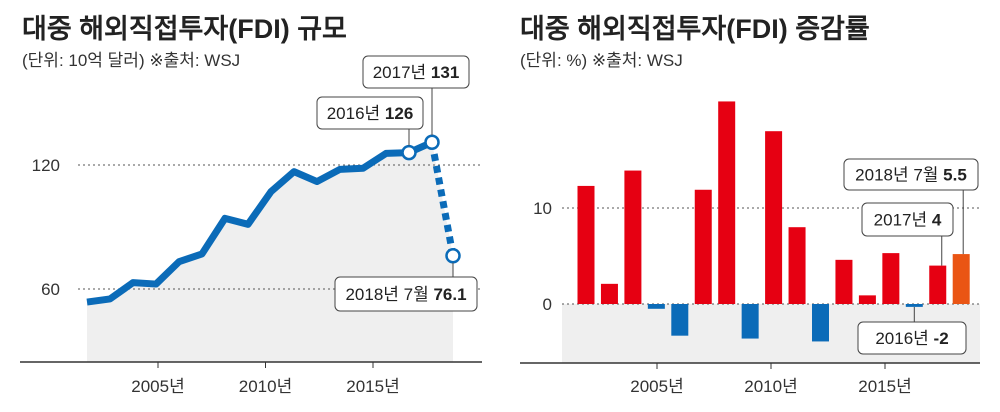  What do you see at coordinates (961, 279) in the screenshot?
I see `bar-2018` at bounding box center [961, 279].